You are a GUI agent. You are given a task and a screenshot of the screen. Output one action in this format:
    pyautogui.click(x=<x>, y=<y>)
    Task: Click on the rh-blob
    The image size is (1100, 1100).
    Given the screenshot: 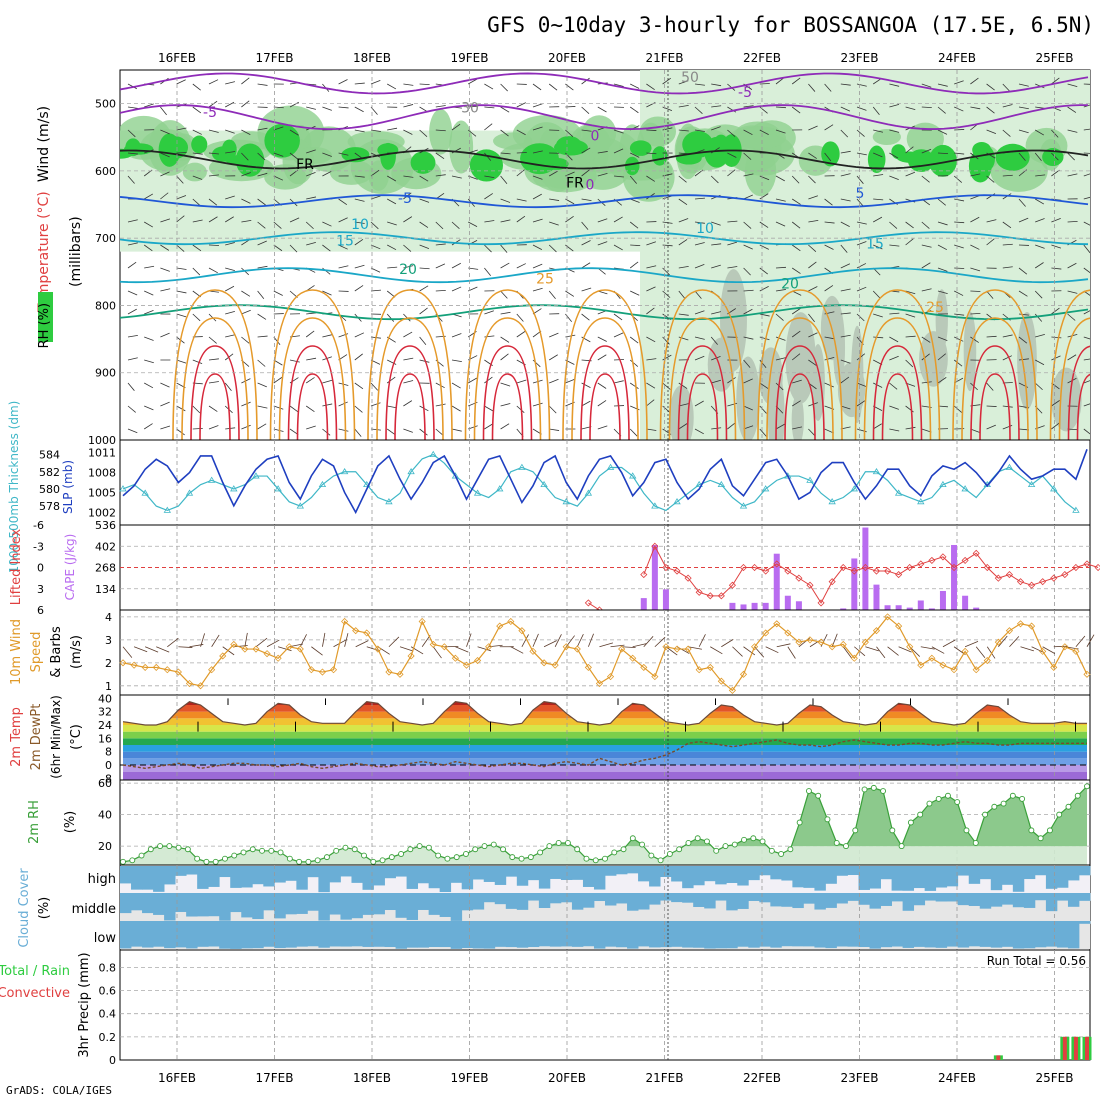 What is the action you would take?
    pyautogui.click(x=199, y=144)
    